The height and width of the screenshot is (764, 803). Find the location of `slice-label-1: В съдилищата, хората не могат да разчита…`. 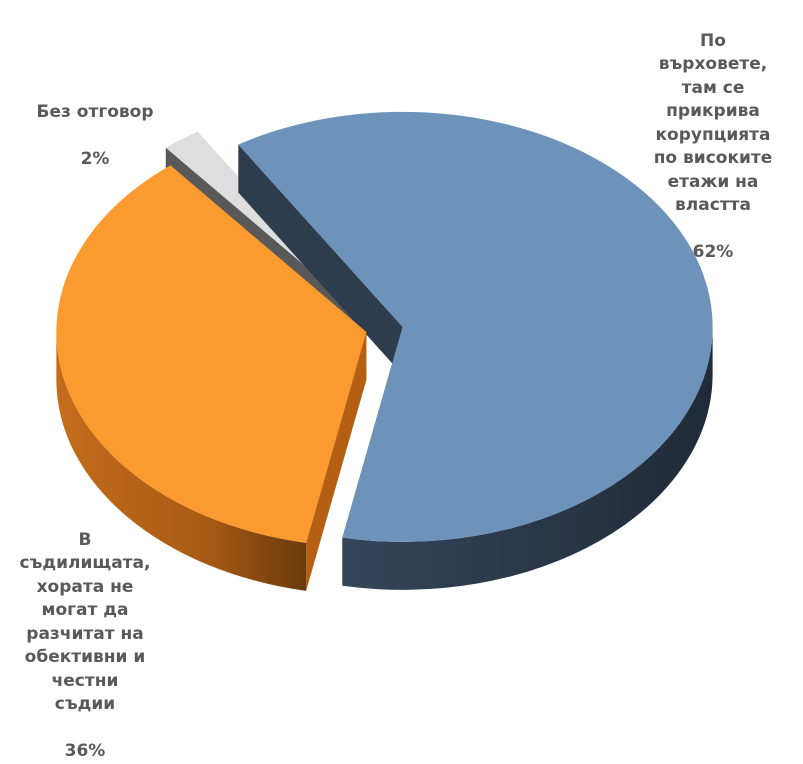

slice-label-1: В съдилищата, хората не могат да разчита… is located at coordinates (85, 634).